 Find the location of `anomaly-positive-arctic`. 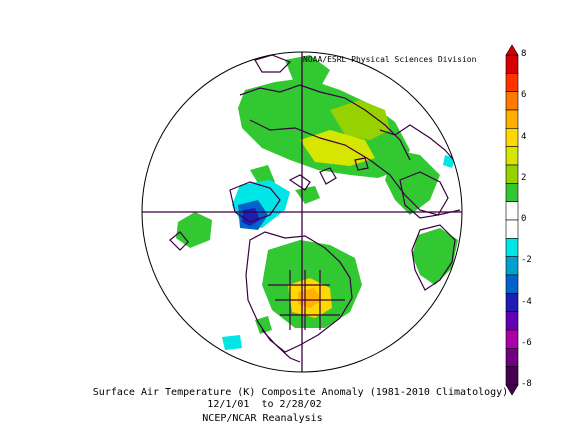

anomaly-positive-arctic is located at coordinates (360, 120).